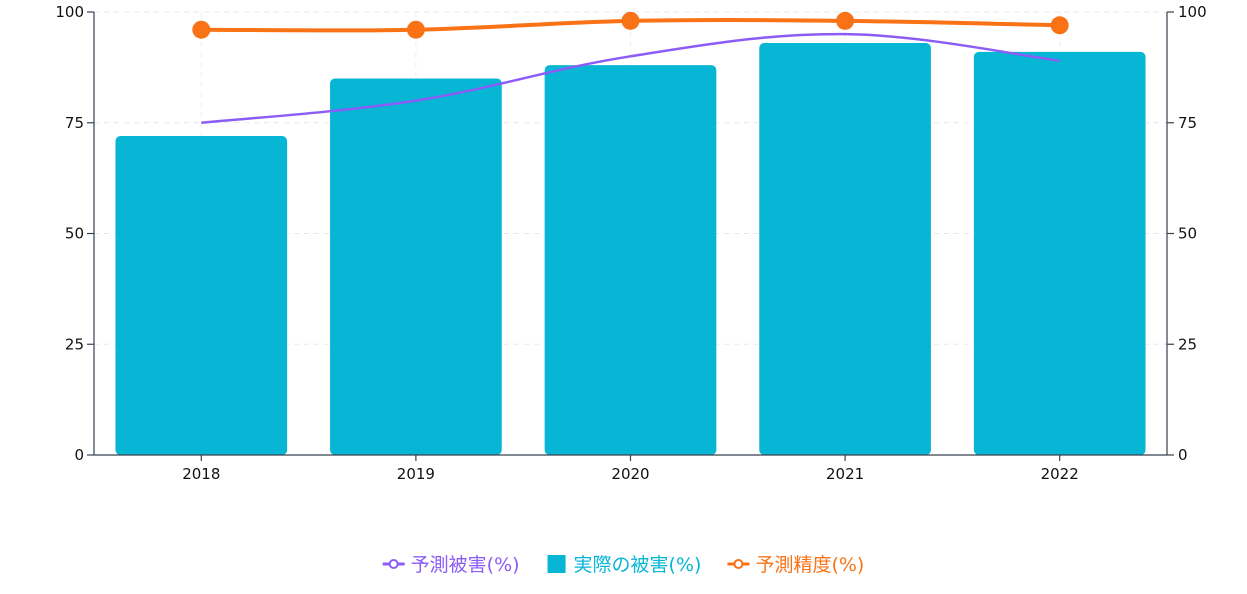  Describe the element at coordinates (416, 474) in the screenshot. I see `x-tick-label: 2019` at that location.